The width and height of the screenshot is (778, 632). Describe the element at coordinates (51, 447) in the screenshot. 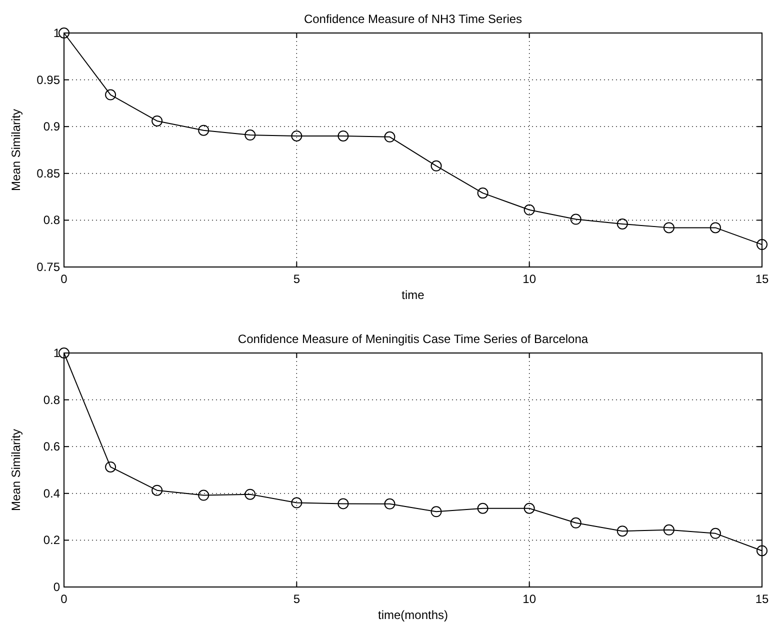

I see `y-tick-label: 0.6` at that location.